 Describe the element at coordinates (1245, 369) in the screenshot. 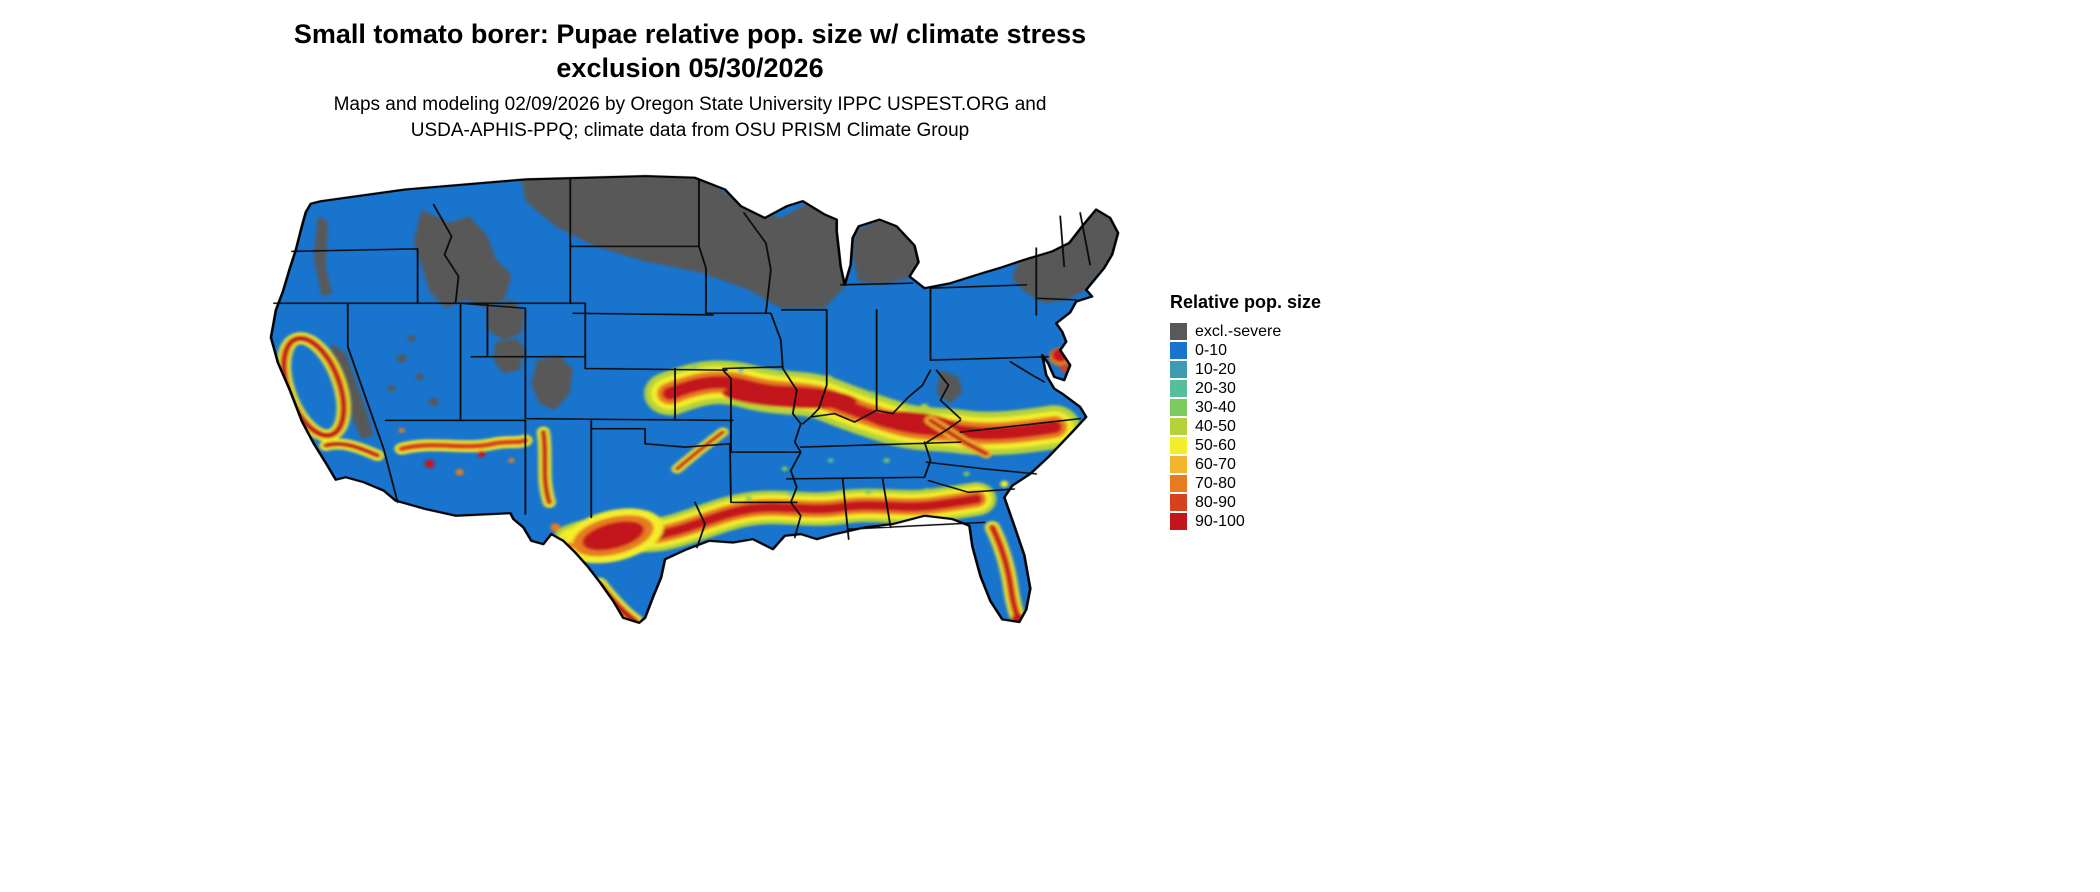

I see `legend-item: 10-20` at that location.